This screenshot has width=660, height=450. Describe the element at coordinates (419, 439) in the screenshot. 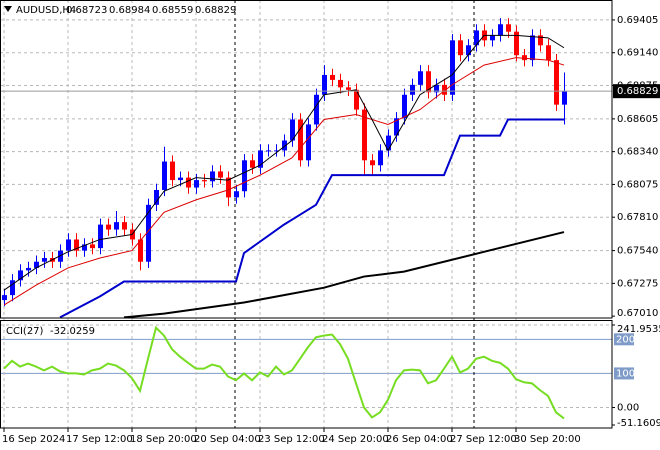

I see `x-tick-label: 26 Sep 04:00` at that location.